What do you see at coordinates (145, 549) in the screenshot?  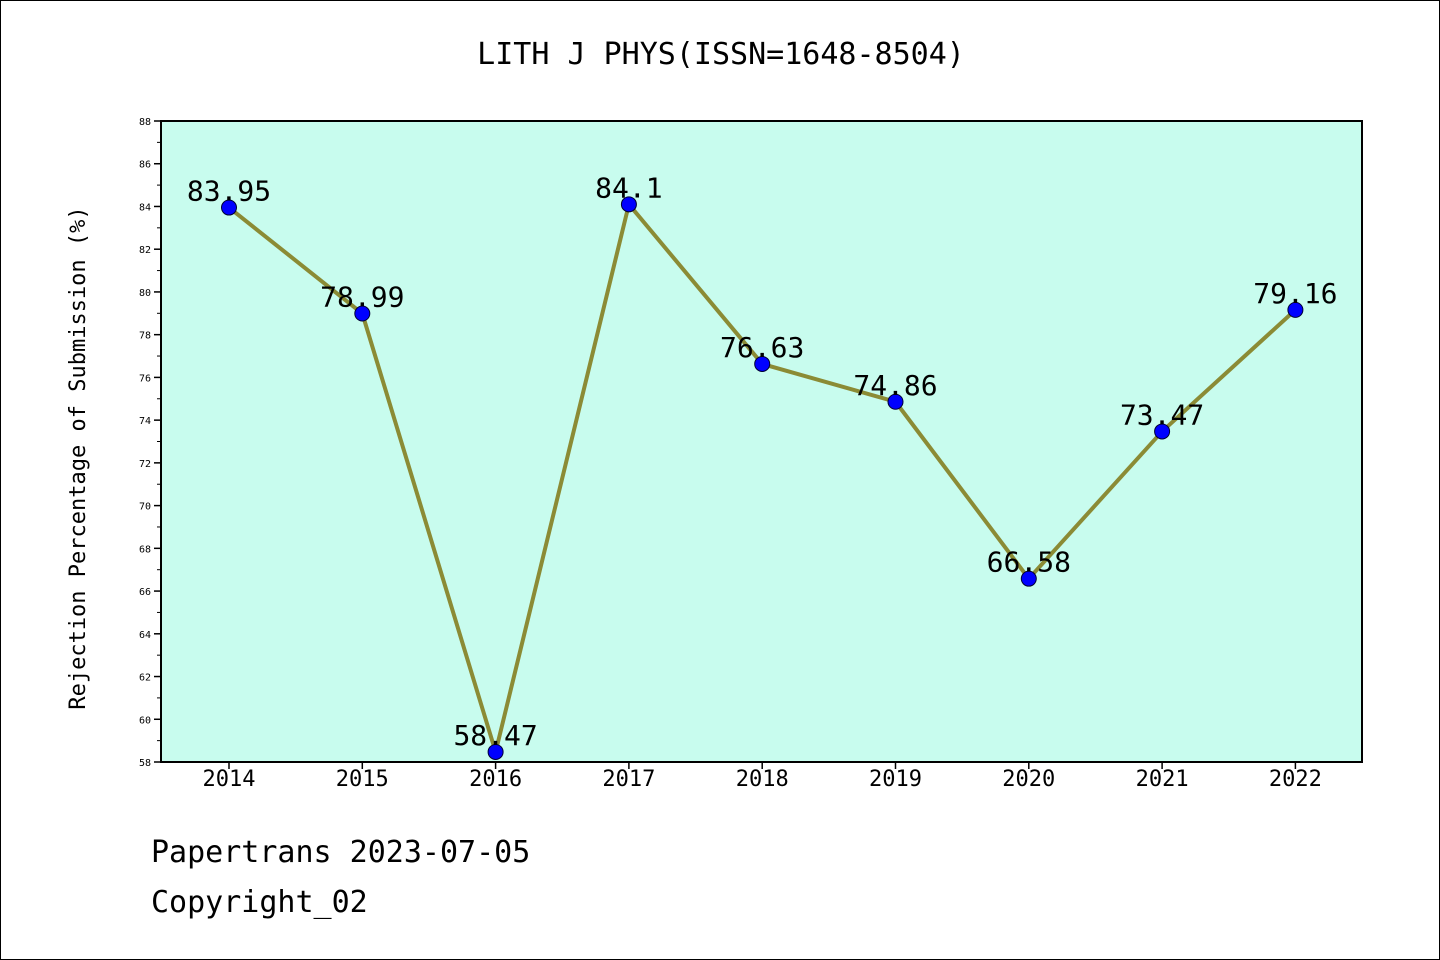 I see `y-tick-label: 68` at bounding box center [145, 549].